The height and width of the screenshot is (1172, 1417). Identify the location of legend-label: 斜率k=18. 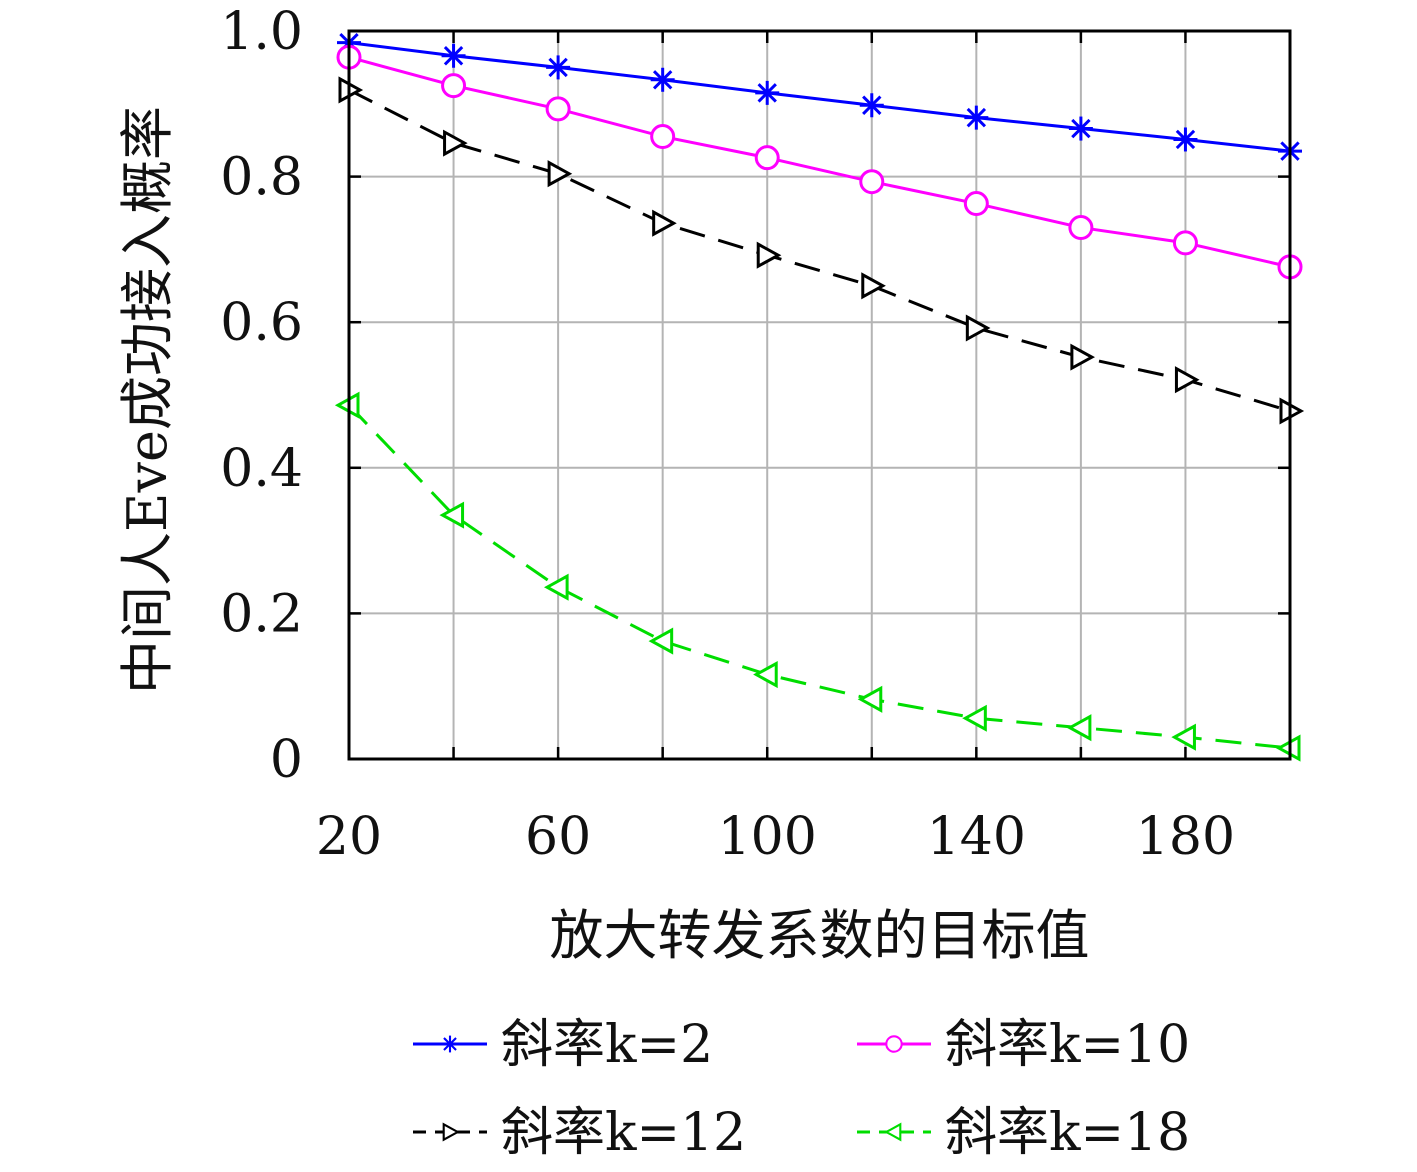
(1067, 1133).